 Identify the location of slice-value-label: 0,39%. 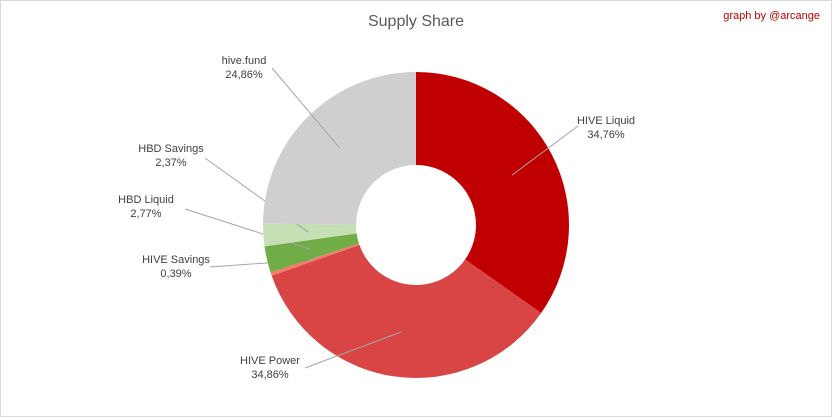
(175, 274).